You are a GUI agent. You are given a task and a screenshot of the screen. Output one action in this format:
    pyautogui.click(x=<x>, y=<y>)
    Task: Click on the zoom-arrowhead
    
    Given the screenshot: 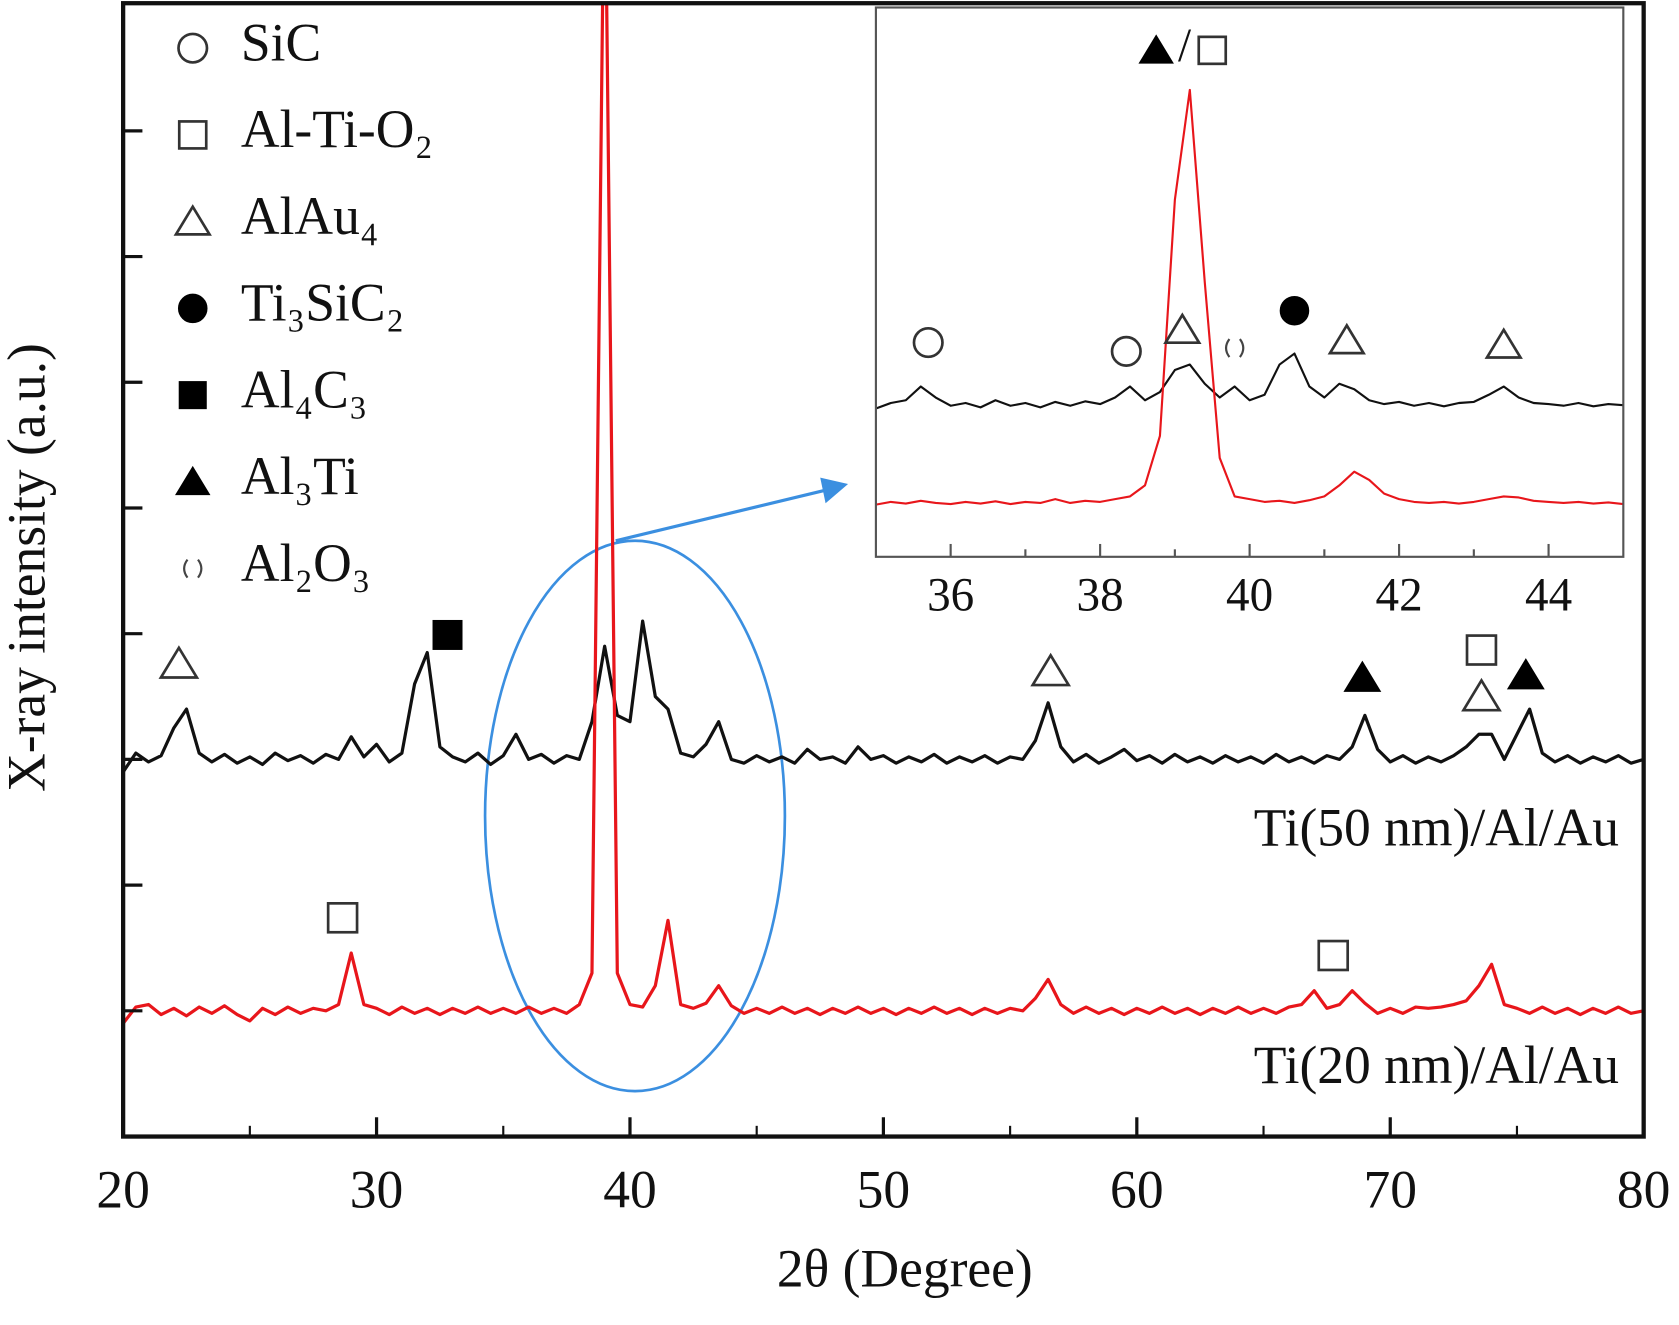 What is the action you would take?
    pyautogui.click(x=834, y=490)
    